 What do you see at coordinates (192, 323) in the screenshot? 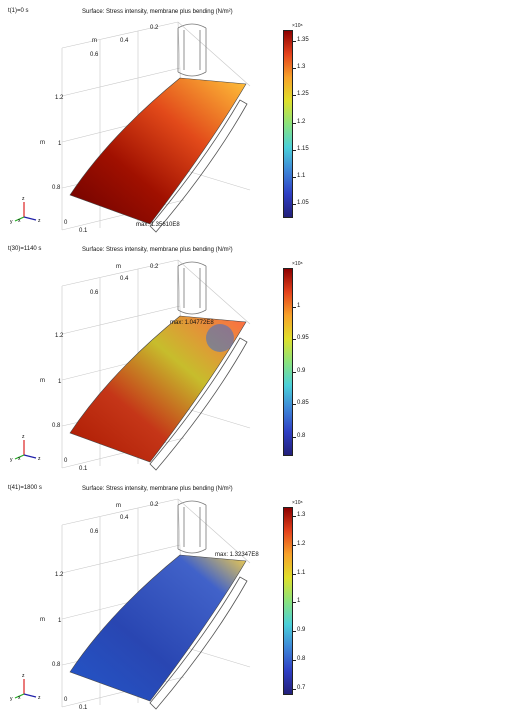
I see `max-label: max: 1.04772E8` at bounding box center [192, 323].